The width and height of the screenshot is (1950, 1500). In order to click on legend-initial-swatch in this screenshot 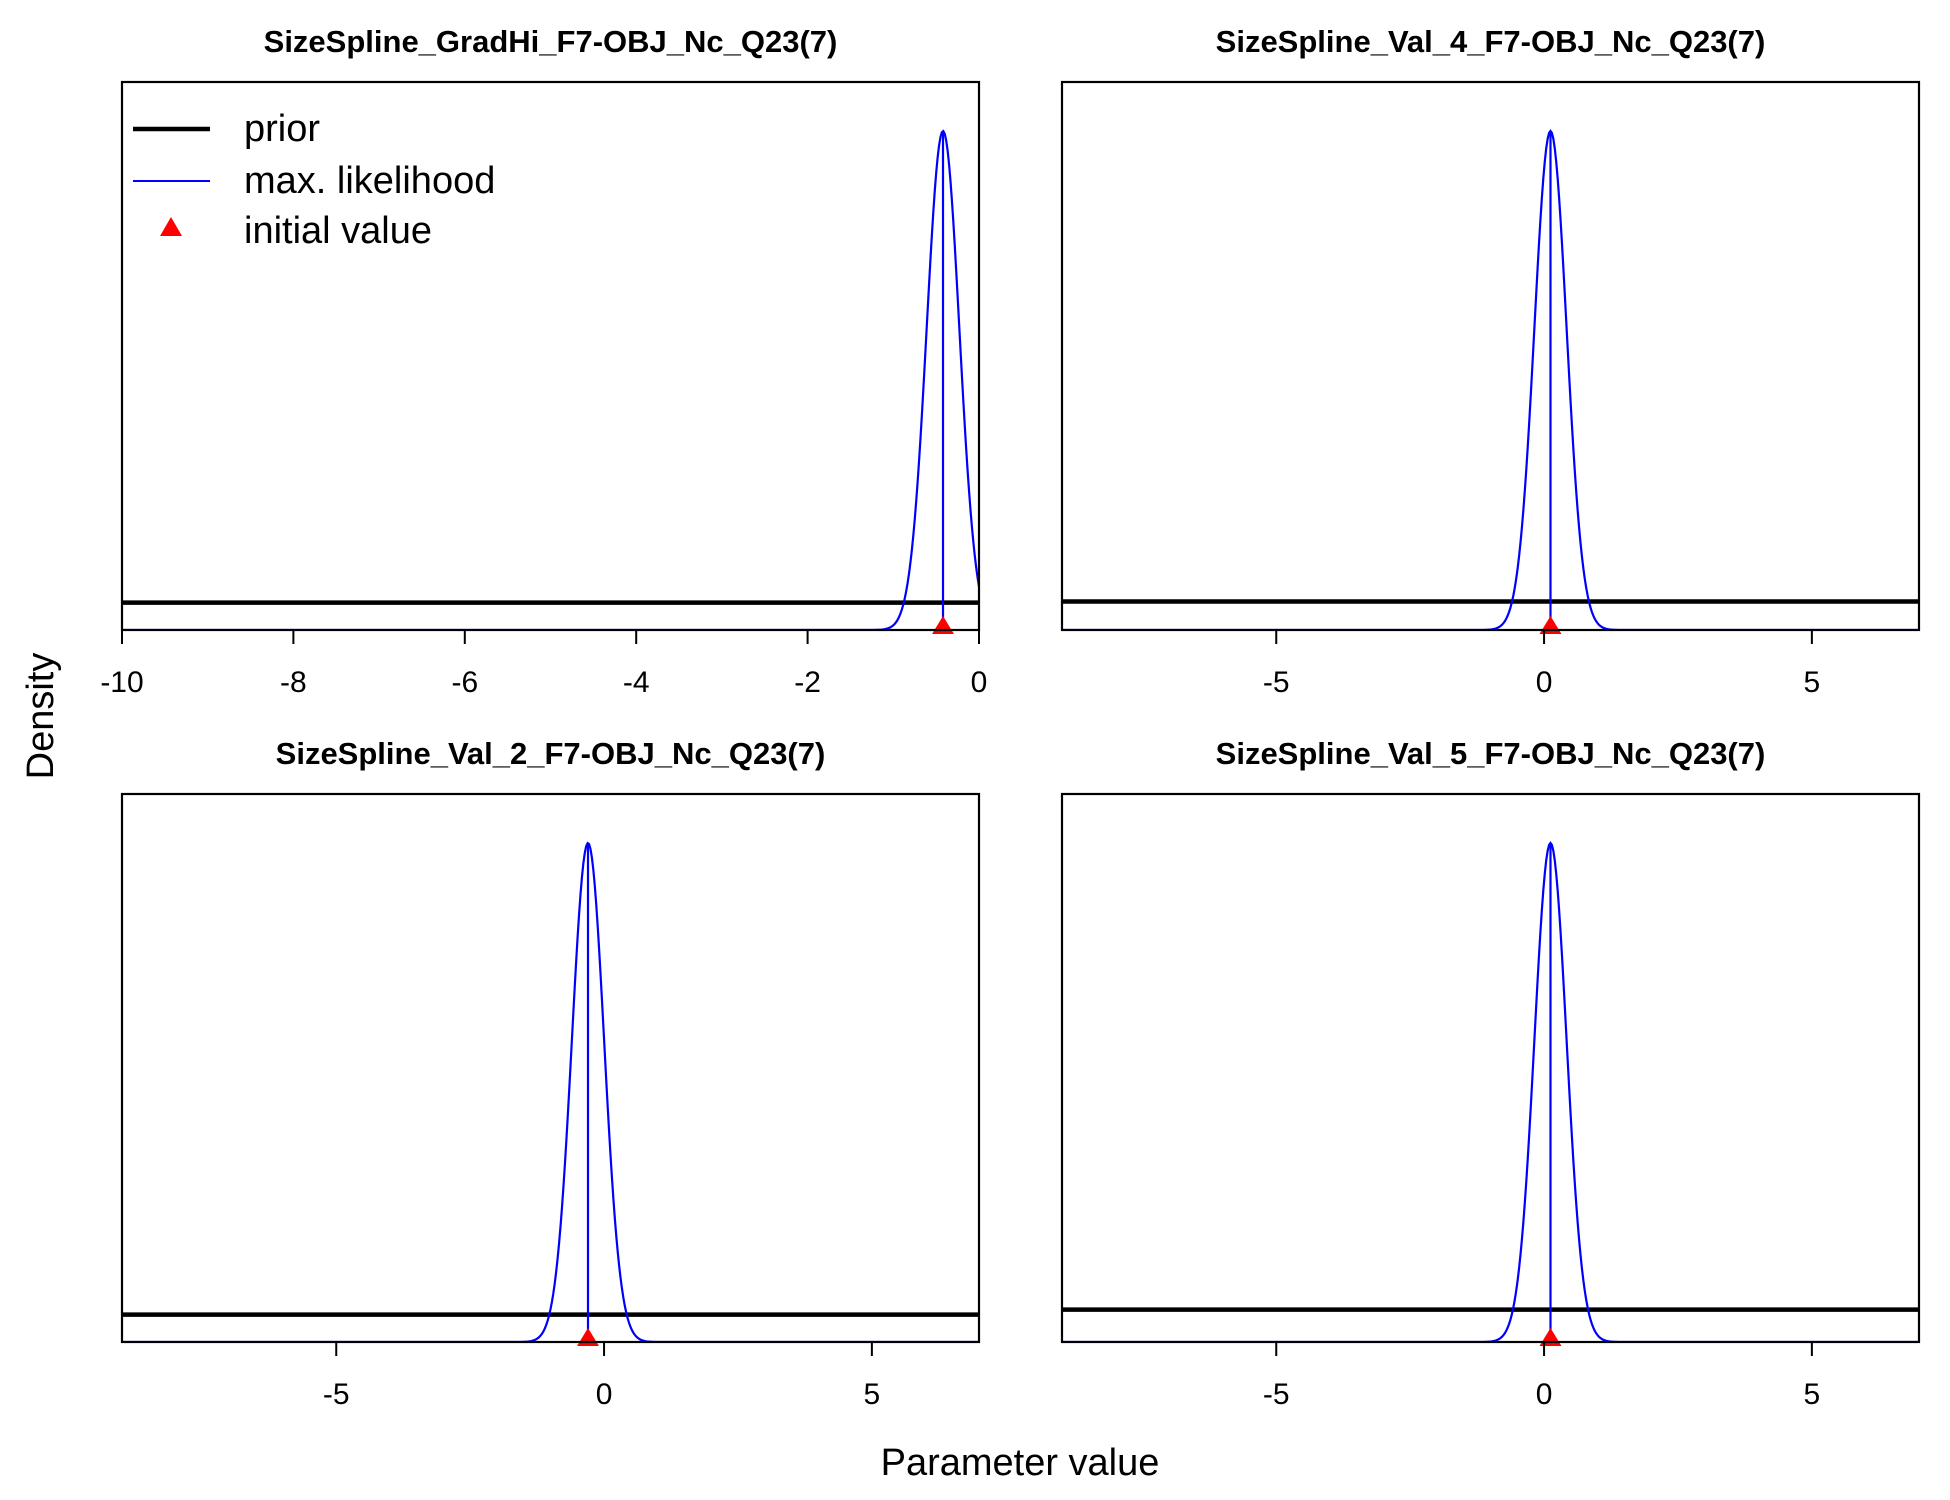, I will do `click(171, 226)`.